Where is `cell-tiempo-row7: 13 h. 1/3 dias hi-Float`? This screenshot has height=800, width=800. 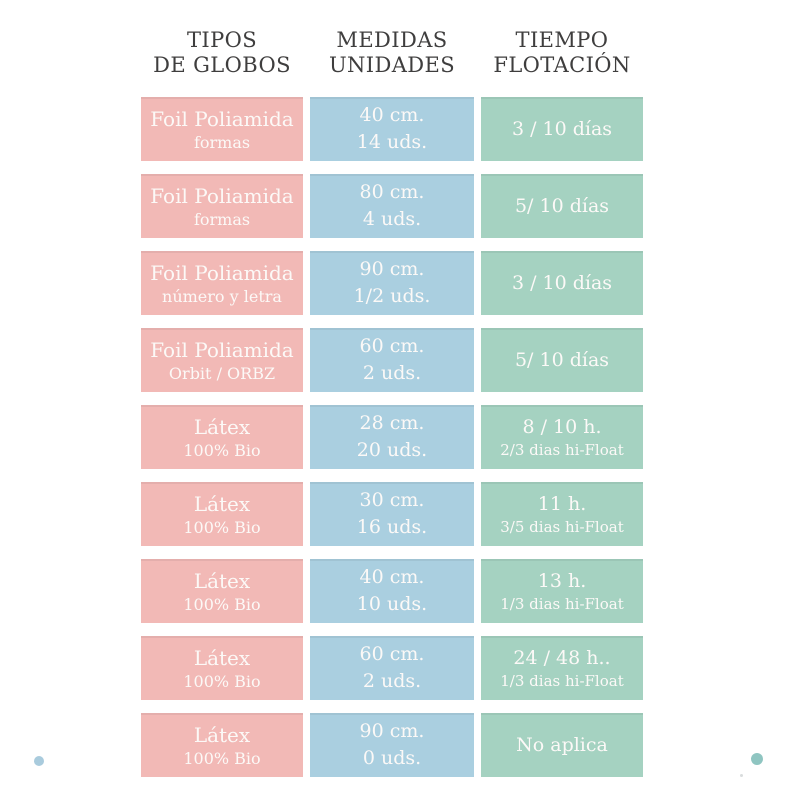
cell-tiempo-row7: 13 h. 1/3 dias hi-Float is located at coordinates (562, 591).